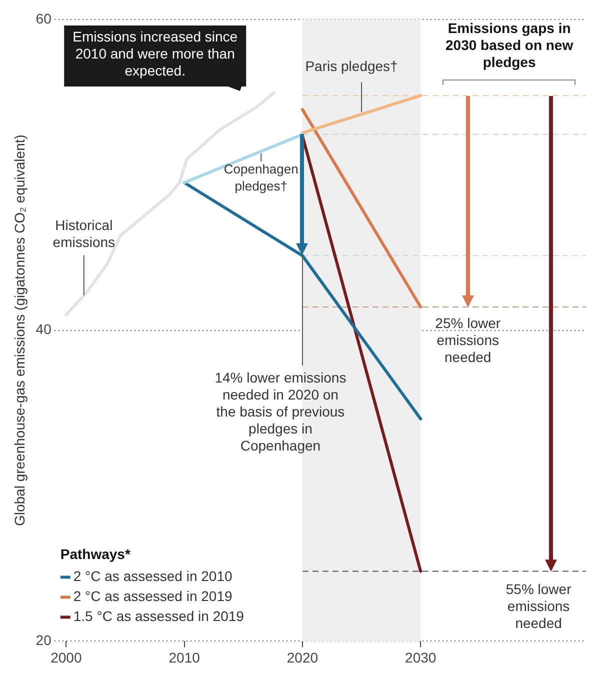  Describe the element at coordinates (158, 616) in the screenshot. I see `legend-label: 1.5 °C as assessed in 2019` at that location.